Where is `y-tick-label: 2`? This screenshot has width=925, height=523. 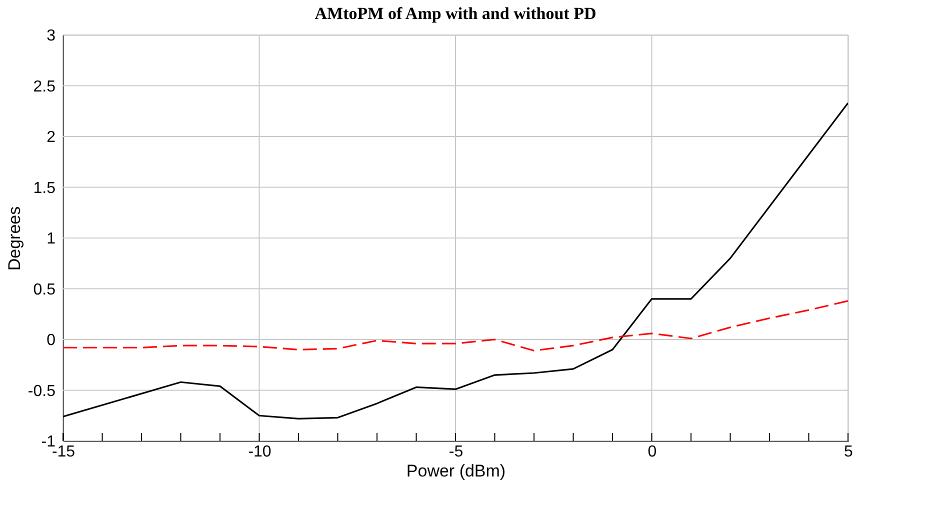
y-tick-label: 2 is located at coordinates (51, 137).